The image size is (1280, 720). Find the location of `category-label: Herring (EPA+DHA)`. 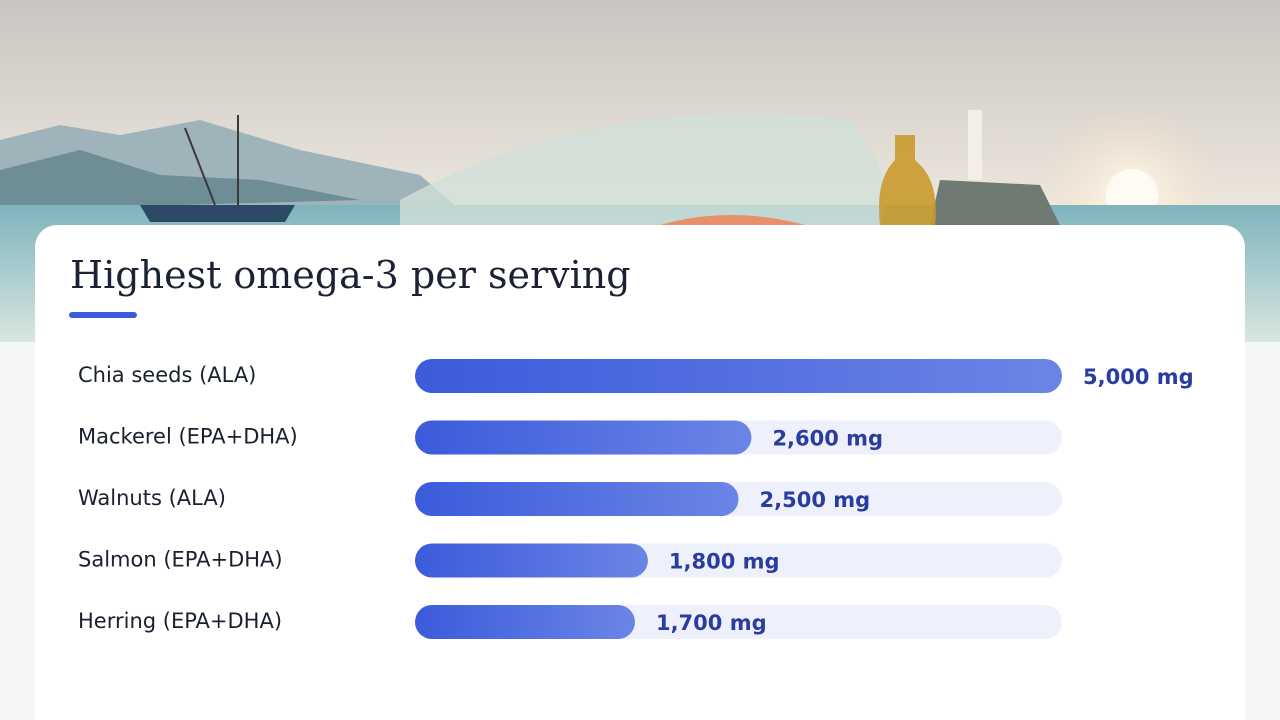

category-label: Herring (EPA+DHA) is located at coordinates (180, 621).